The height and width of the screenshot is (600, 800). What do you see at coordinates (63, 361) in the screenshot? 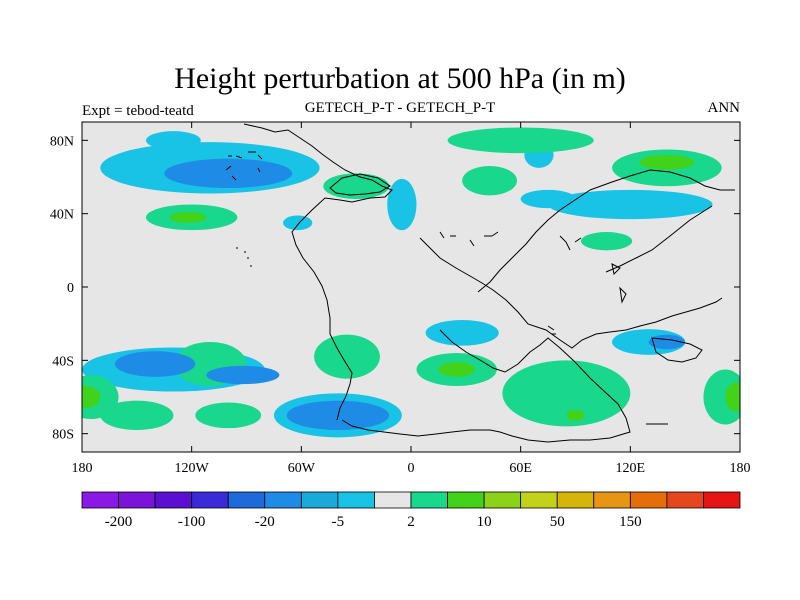
I see `y-tick-label: 40S` at bounding box center [63, 361].